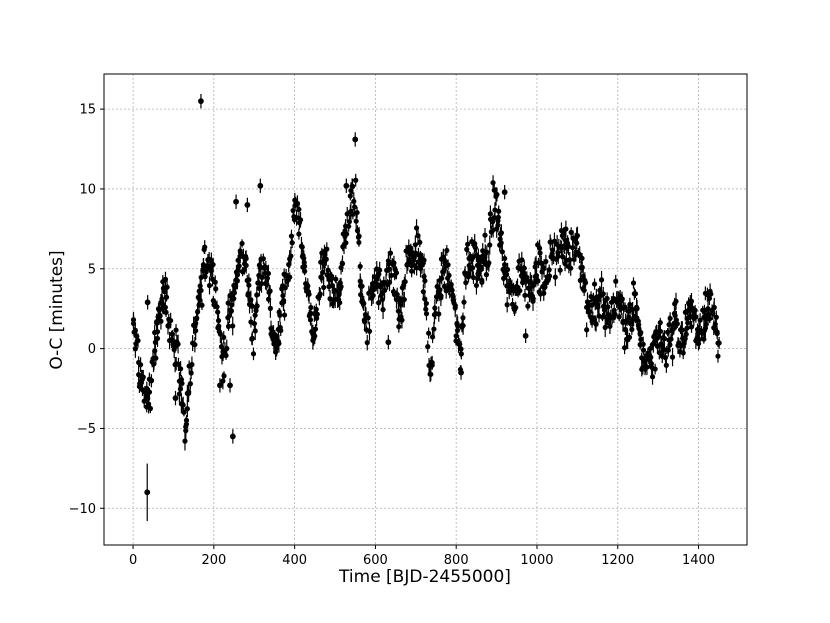 This screenshot has height=623, width=830. What do you see at coordinates (294, 560) in the screenshot?
I see `x-tick-label: 400` at bounding box center [294, 560].